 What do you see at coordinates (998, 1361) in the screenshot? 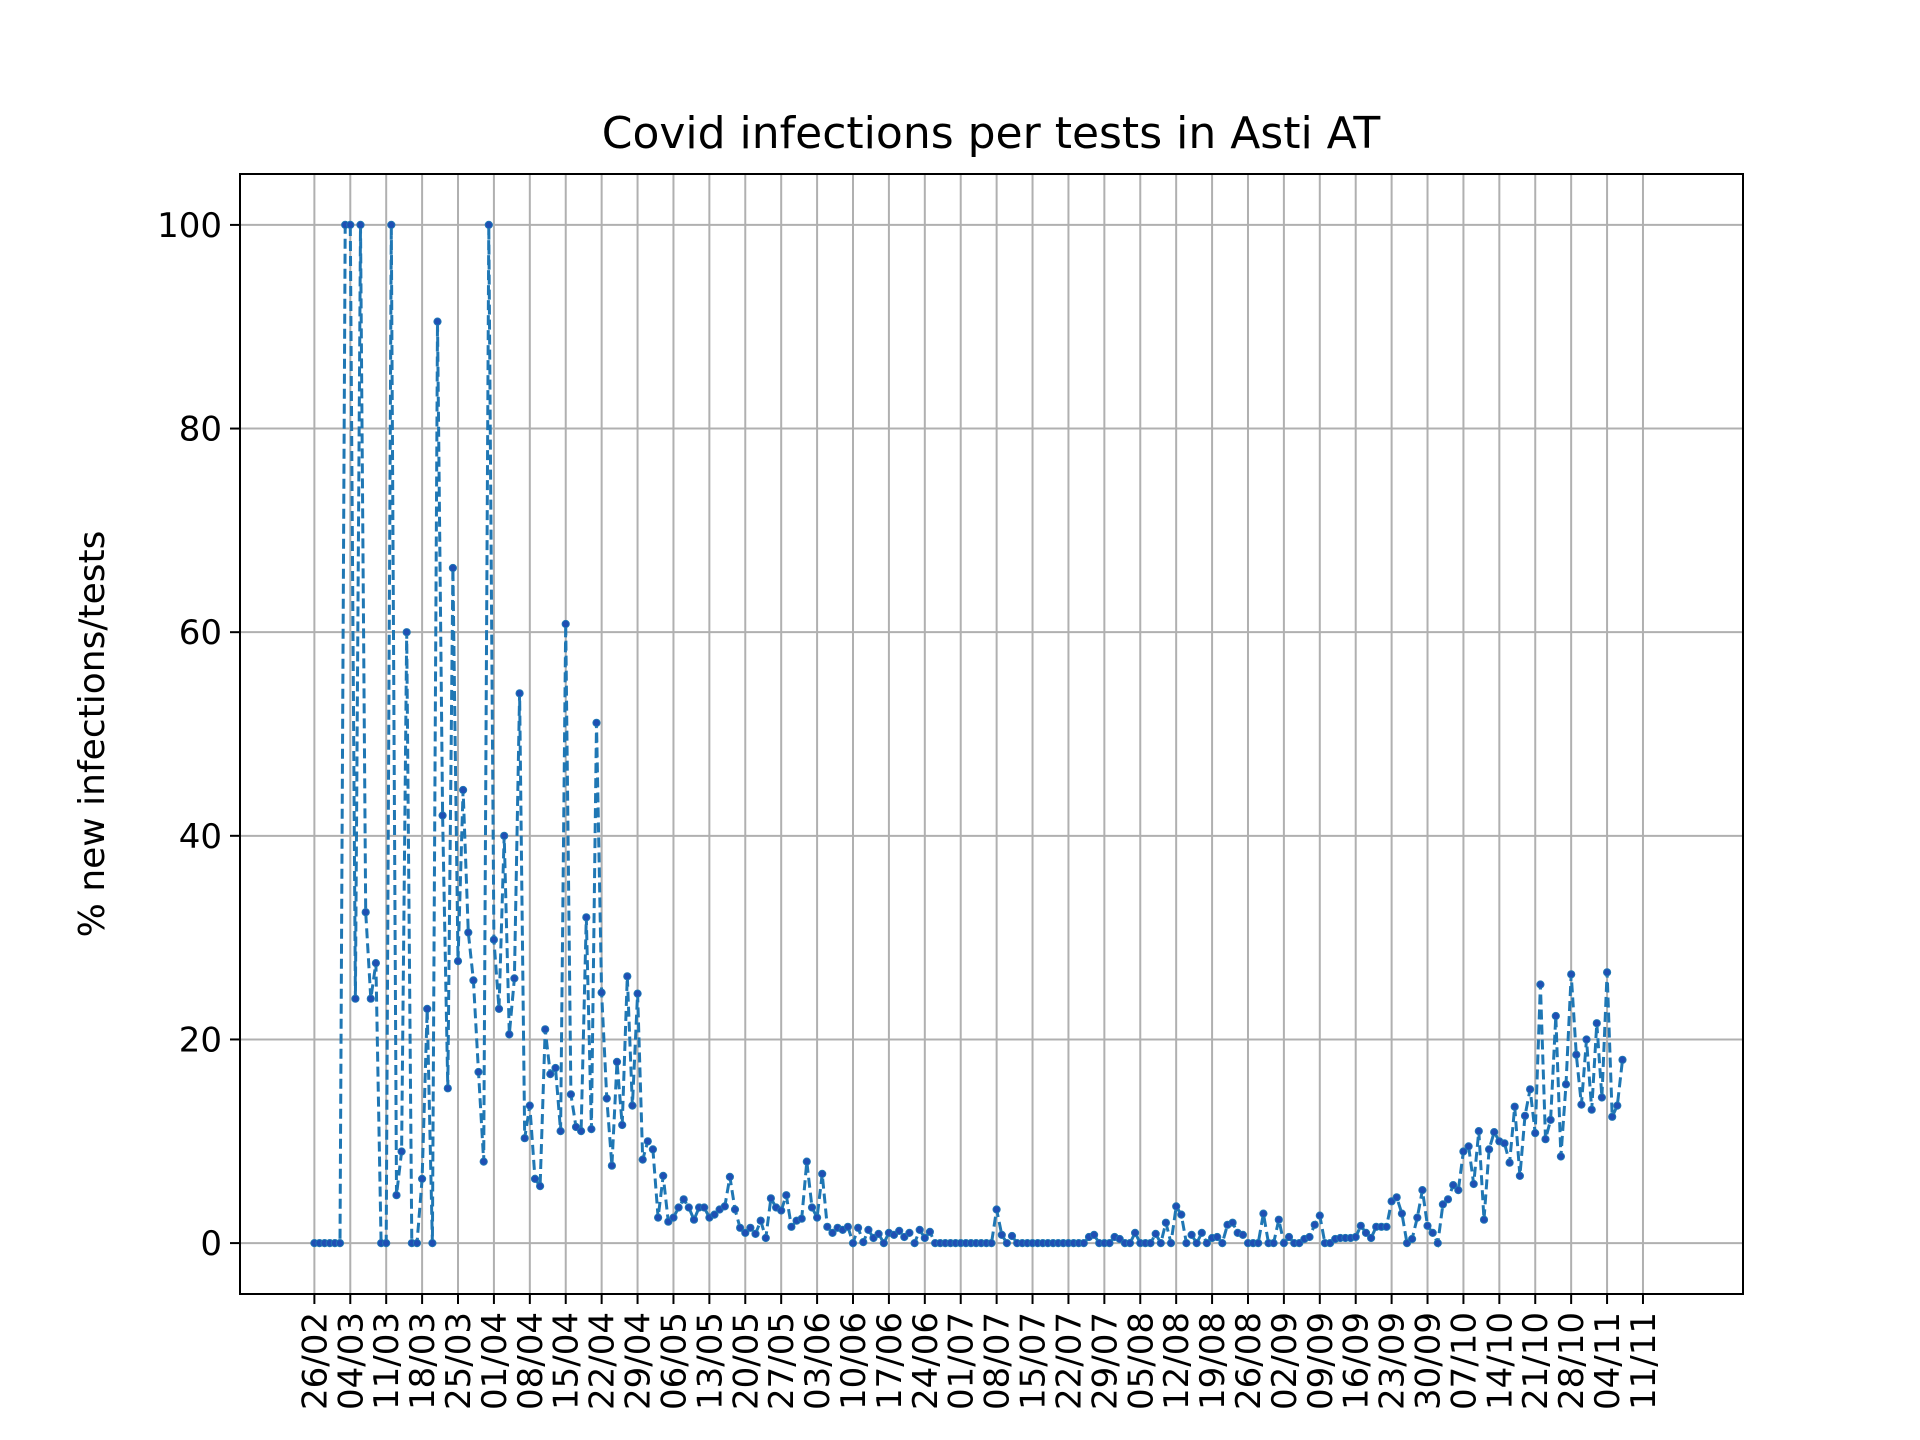
I see `x-tick-label: 08/07` at bounding box center [998, 1361].